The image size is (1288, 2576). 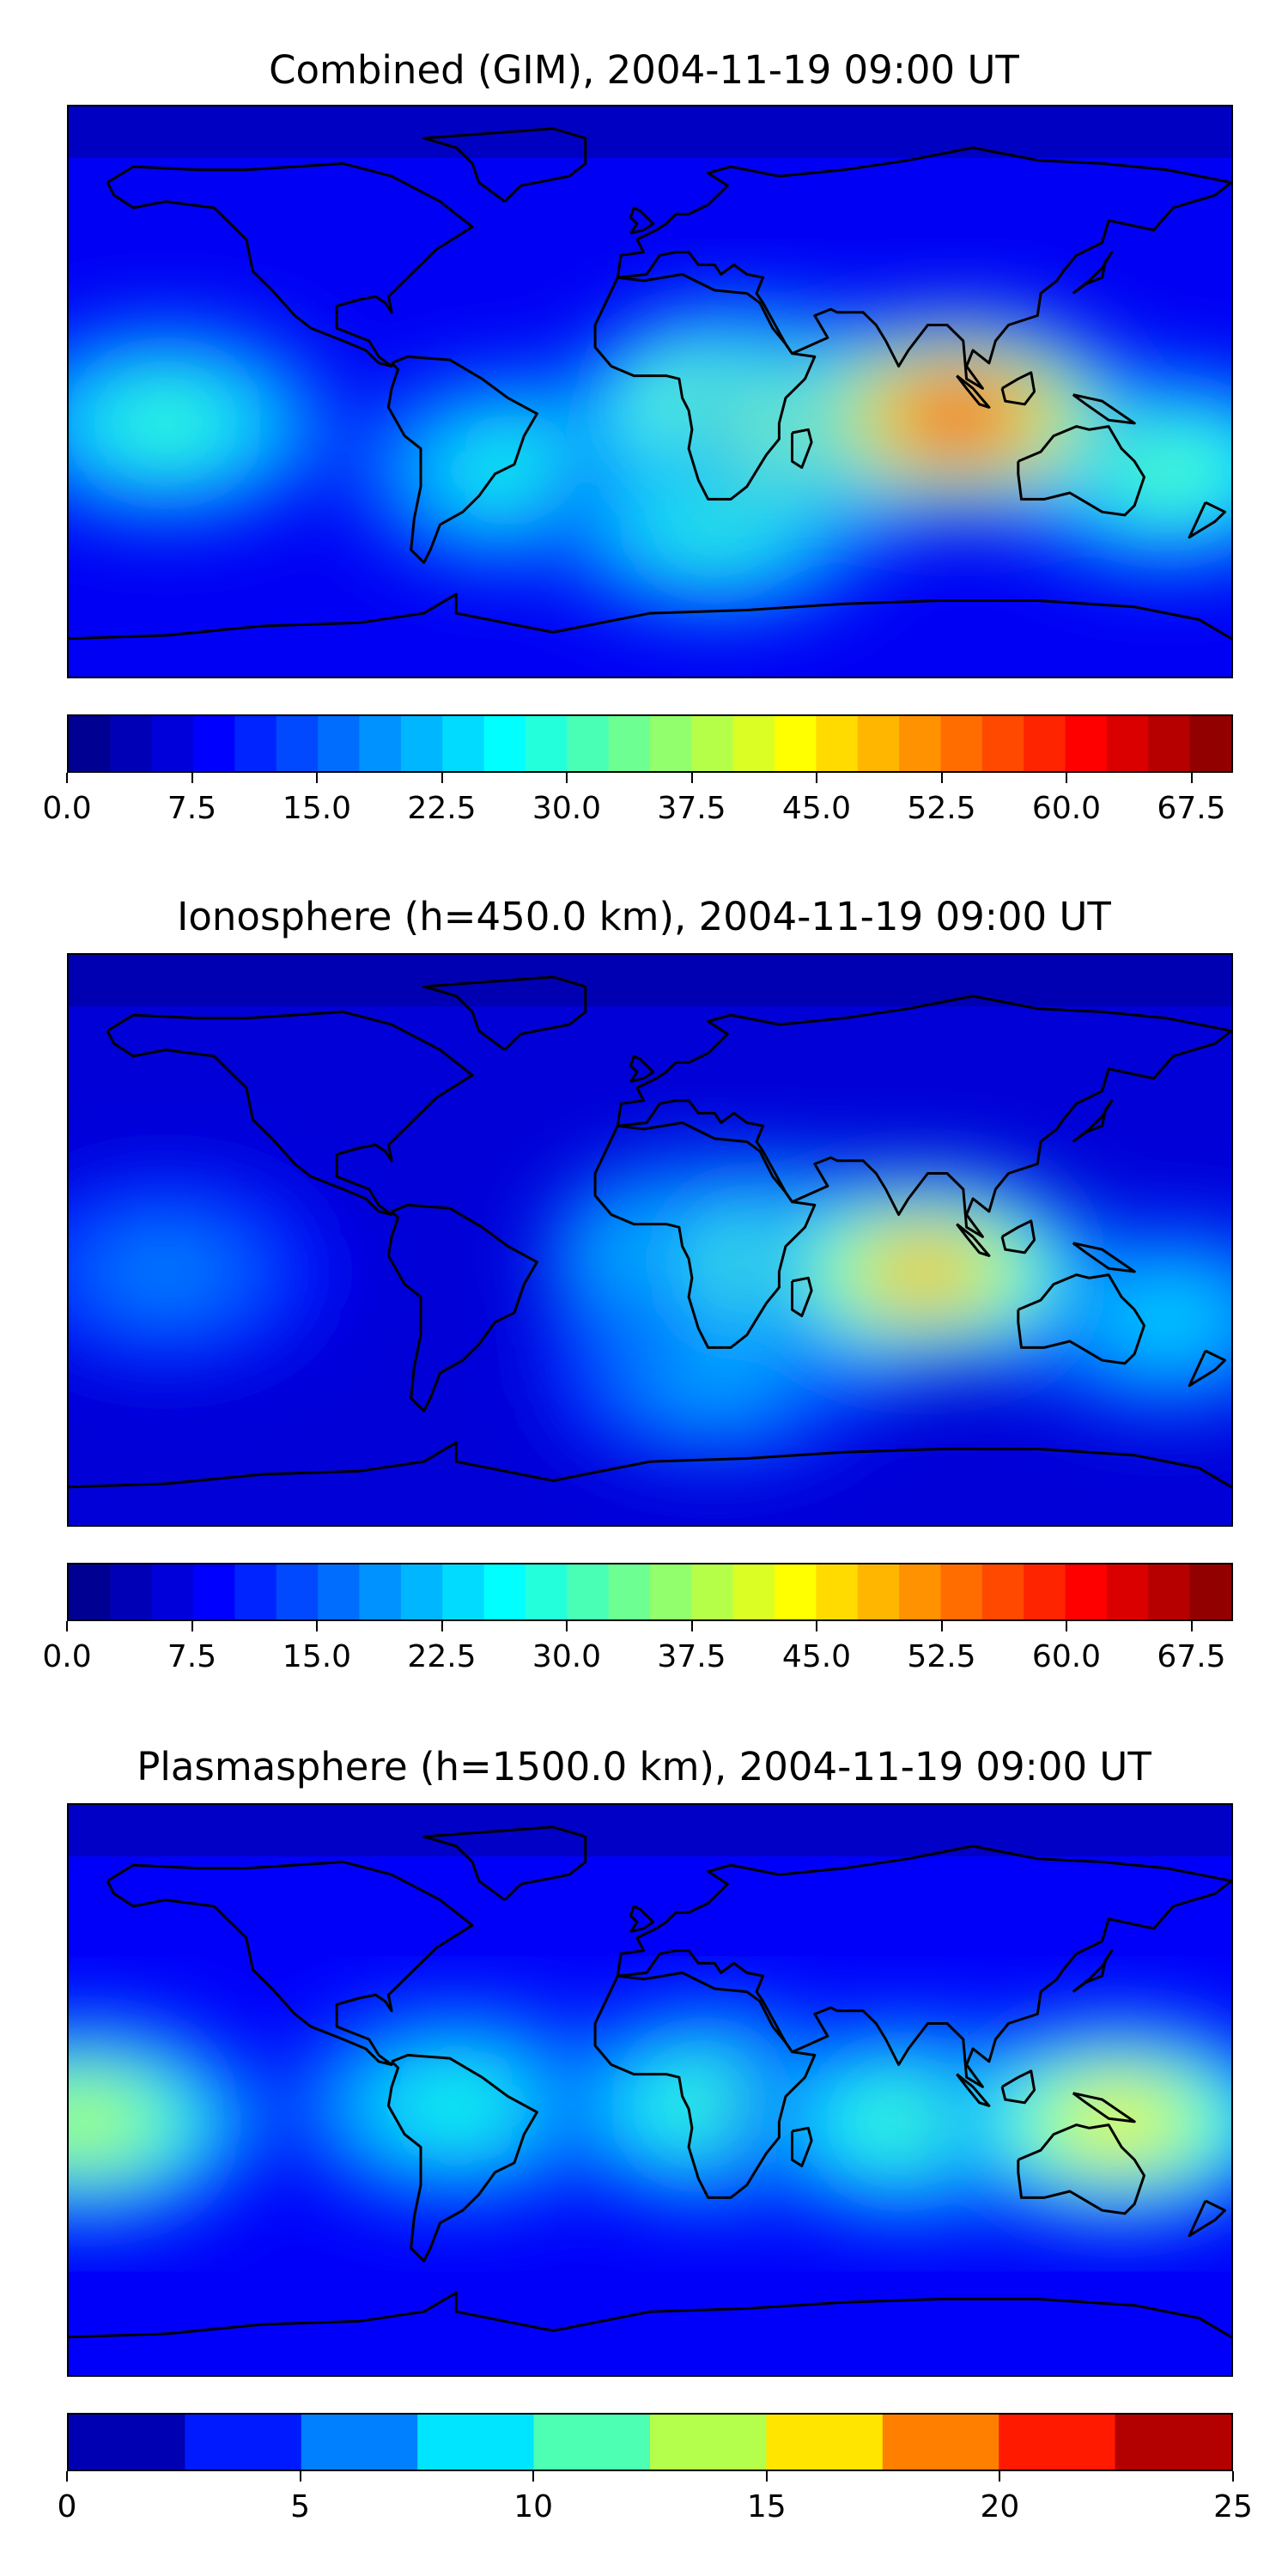 What do you see at coordinates (691, 1656) in the screenshot?
I see `colorbar-tick-label: 37.5` at bounding box center [691, 1656].